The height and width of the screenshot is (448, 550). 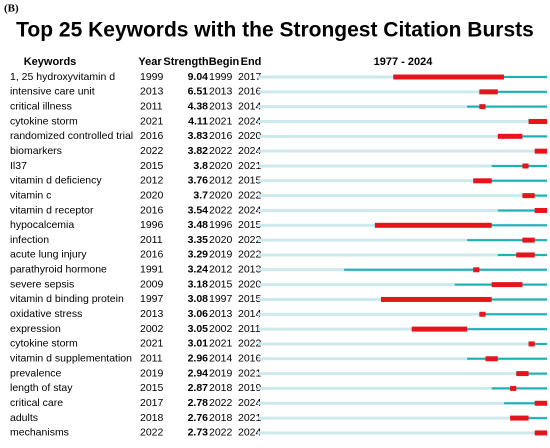 I want to click on keyword: severe sepsis, so click(x=42, y=284).